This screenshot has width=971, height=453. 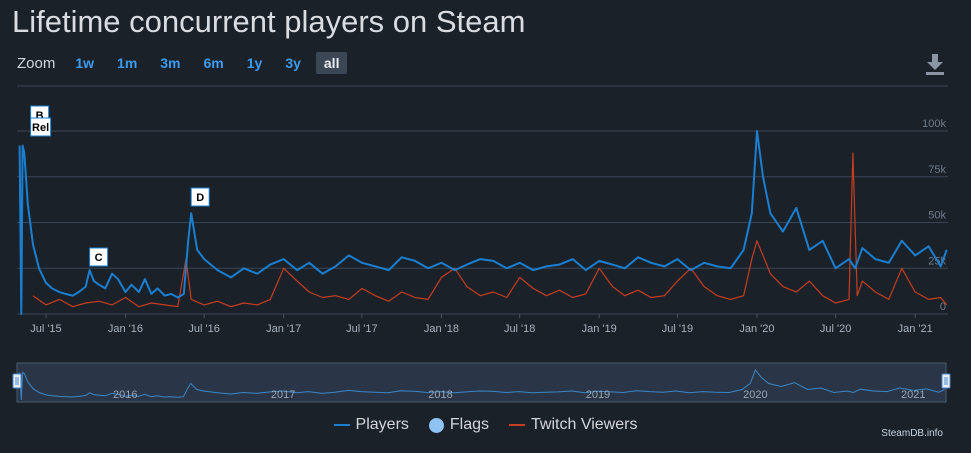 What do you see at coordinates (912, 433) in the screenshot?
I see `credit-label: SteamDB.info` at bounding box center [912, 433].